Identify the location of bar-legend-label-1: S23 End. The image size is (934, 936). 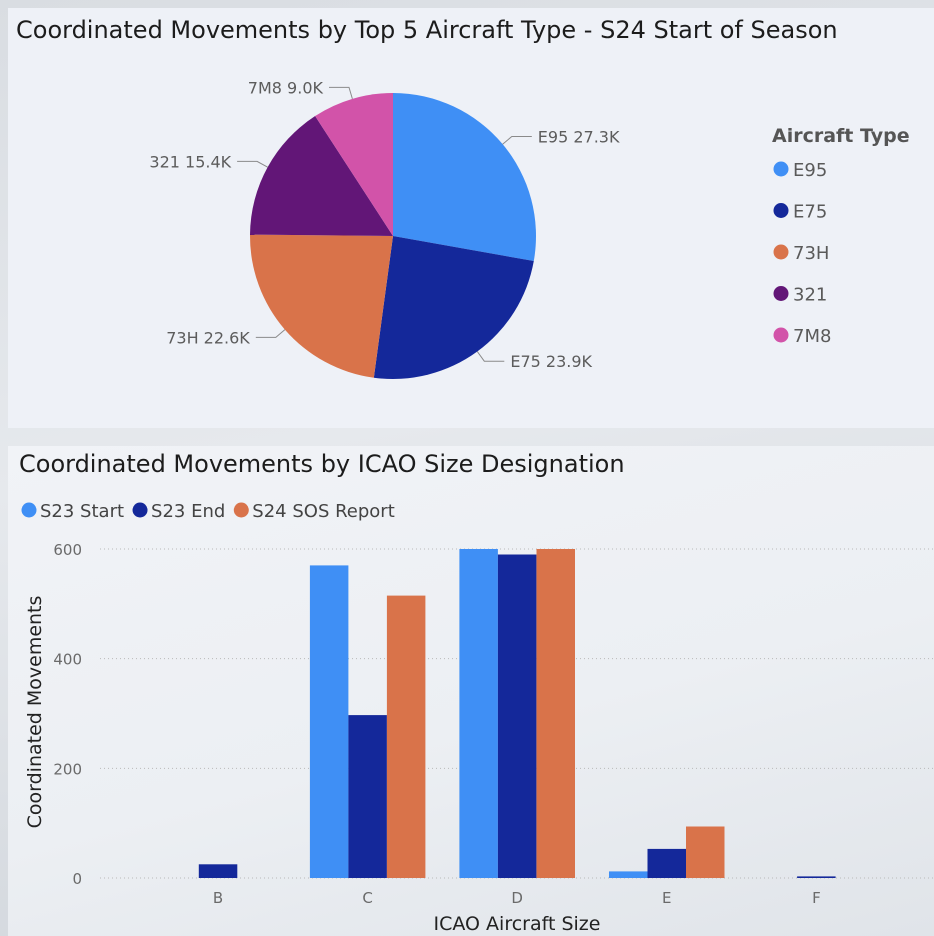
(188, 511).